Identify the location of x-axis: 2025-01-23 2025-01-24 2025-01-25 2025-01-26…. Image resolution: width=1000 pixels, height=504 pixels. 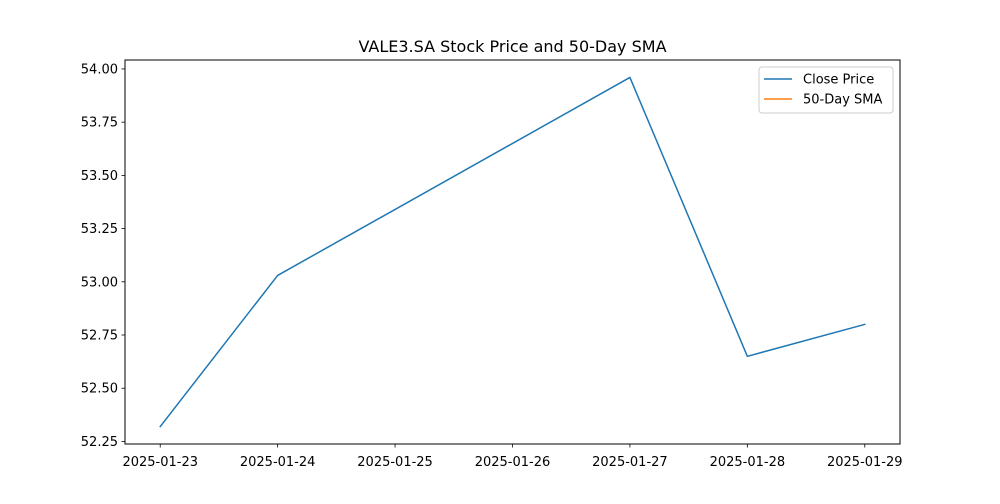
(512, 457).